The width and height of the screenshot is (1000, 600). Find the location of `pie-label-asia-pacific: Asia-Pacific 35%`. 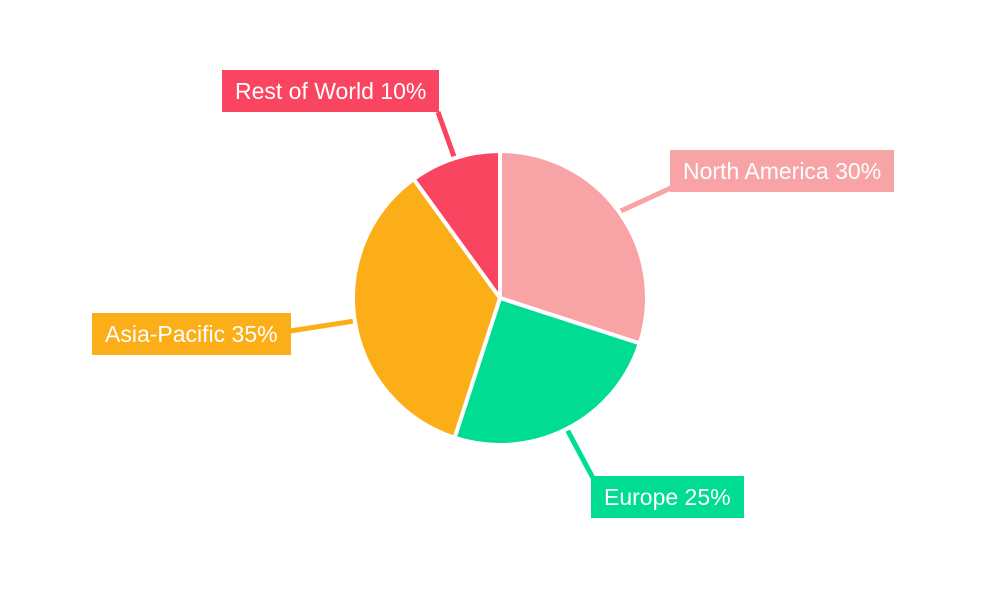

pie-label-asia-pacific: Asia-Pacific 35% is located at coordinates (191, 334).